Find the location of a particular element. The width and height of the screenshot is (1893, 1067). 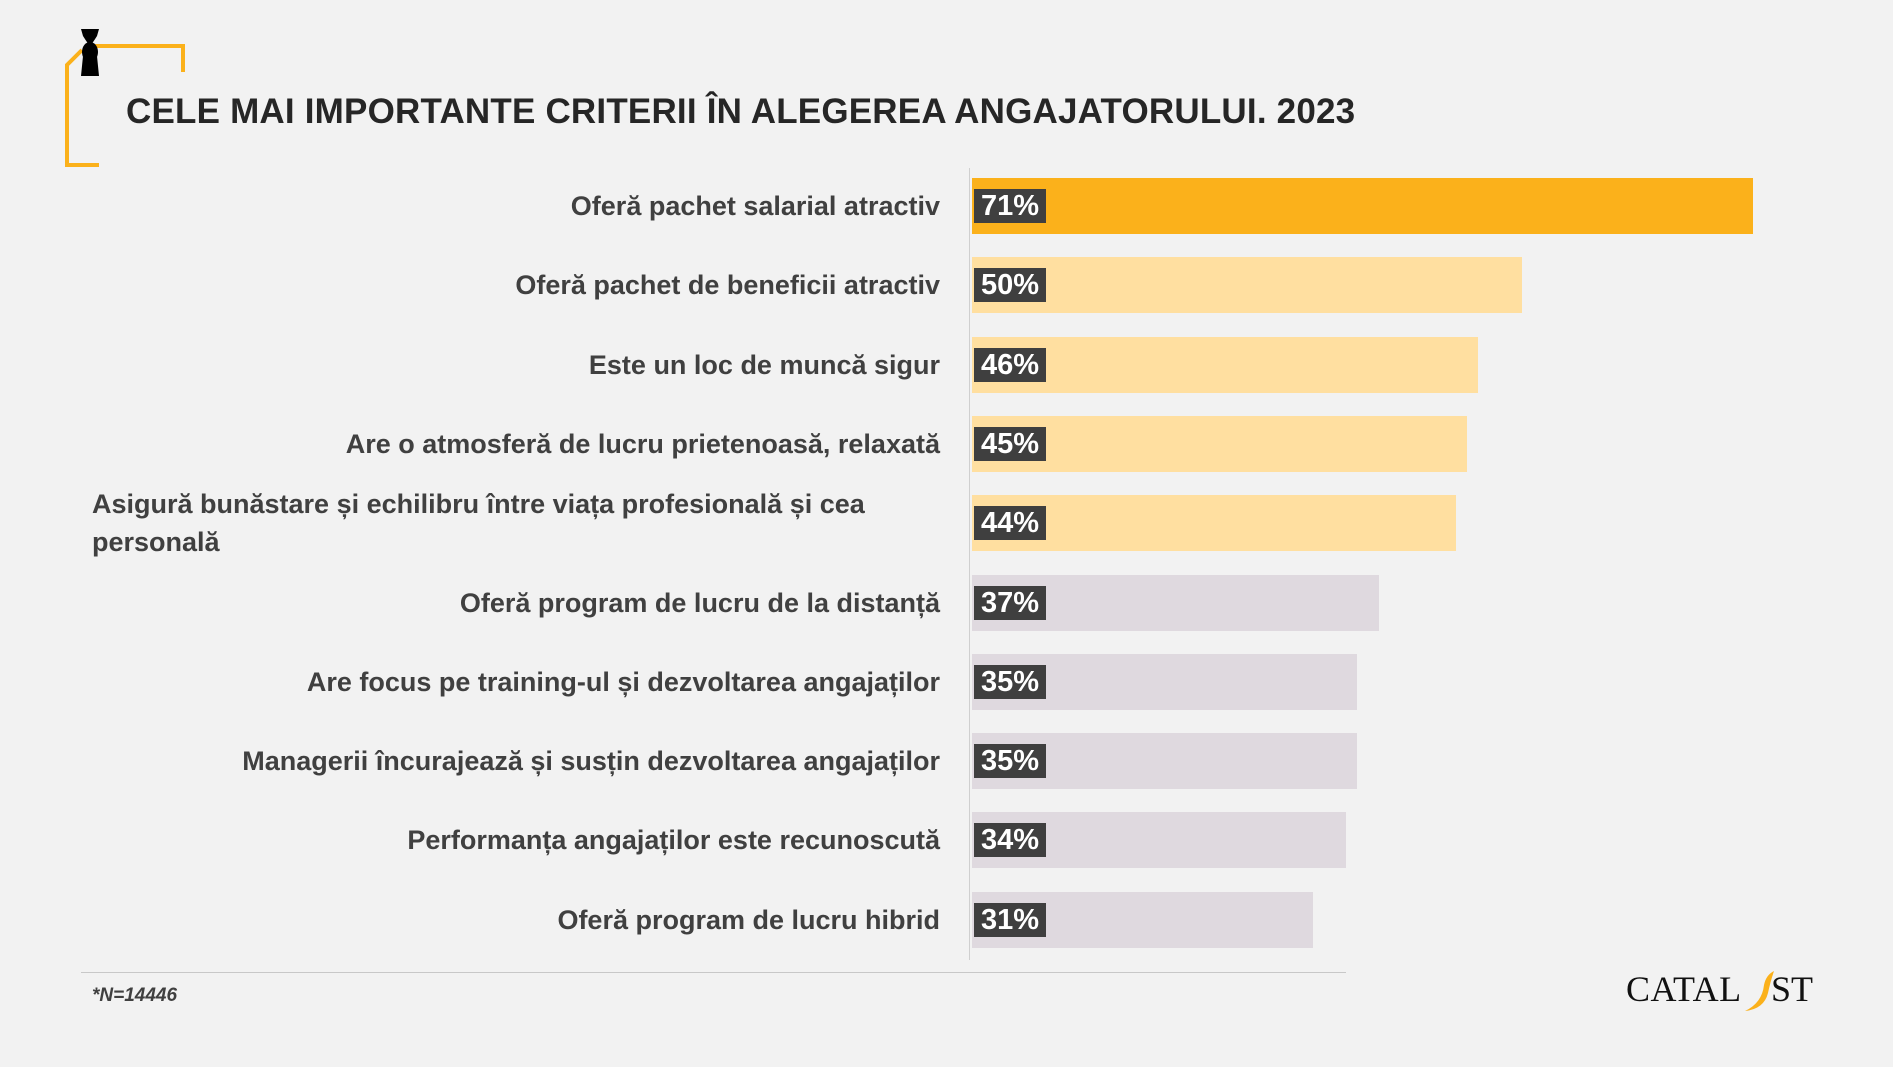

value-label: 44% is located at coordinates (1010, 523).